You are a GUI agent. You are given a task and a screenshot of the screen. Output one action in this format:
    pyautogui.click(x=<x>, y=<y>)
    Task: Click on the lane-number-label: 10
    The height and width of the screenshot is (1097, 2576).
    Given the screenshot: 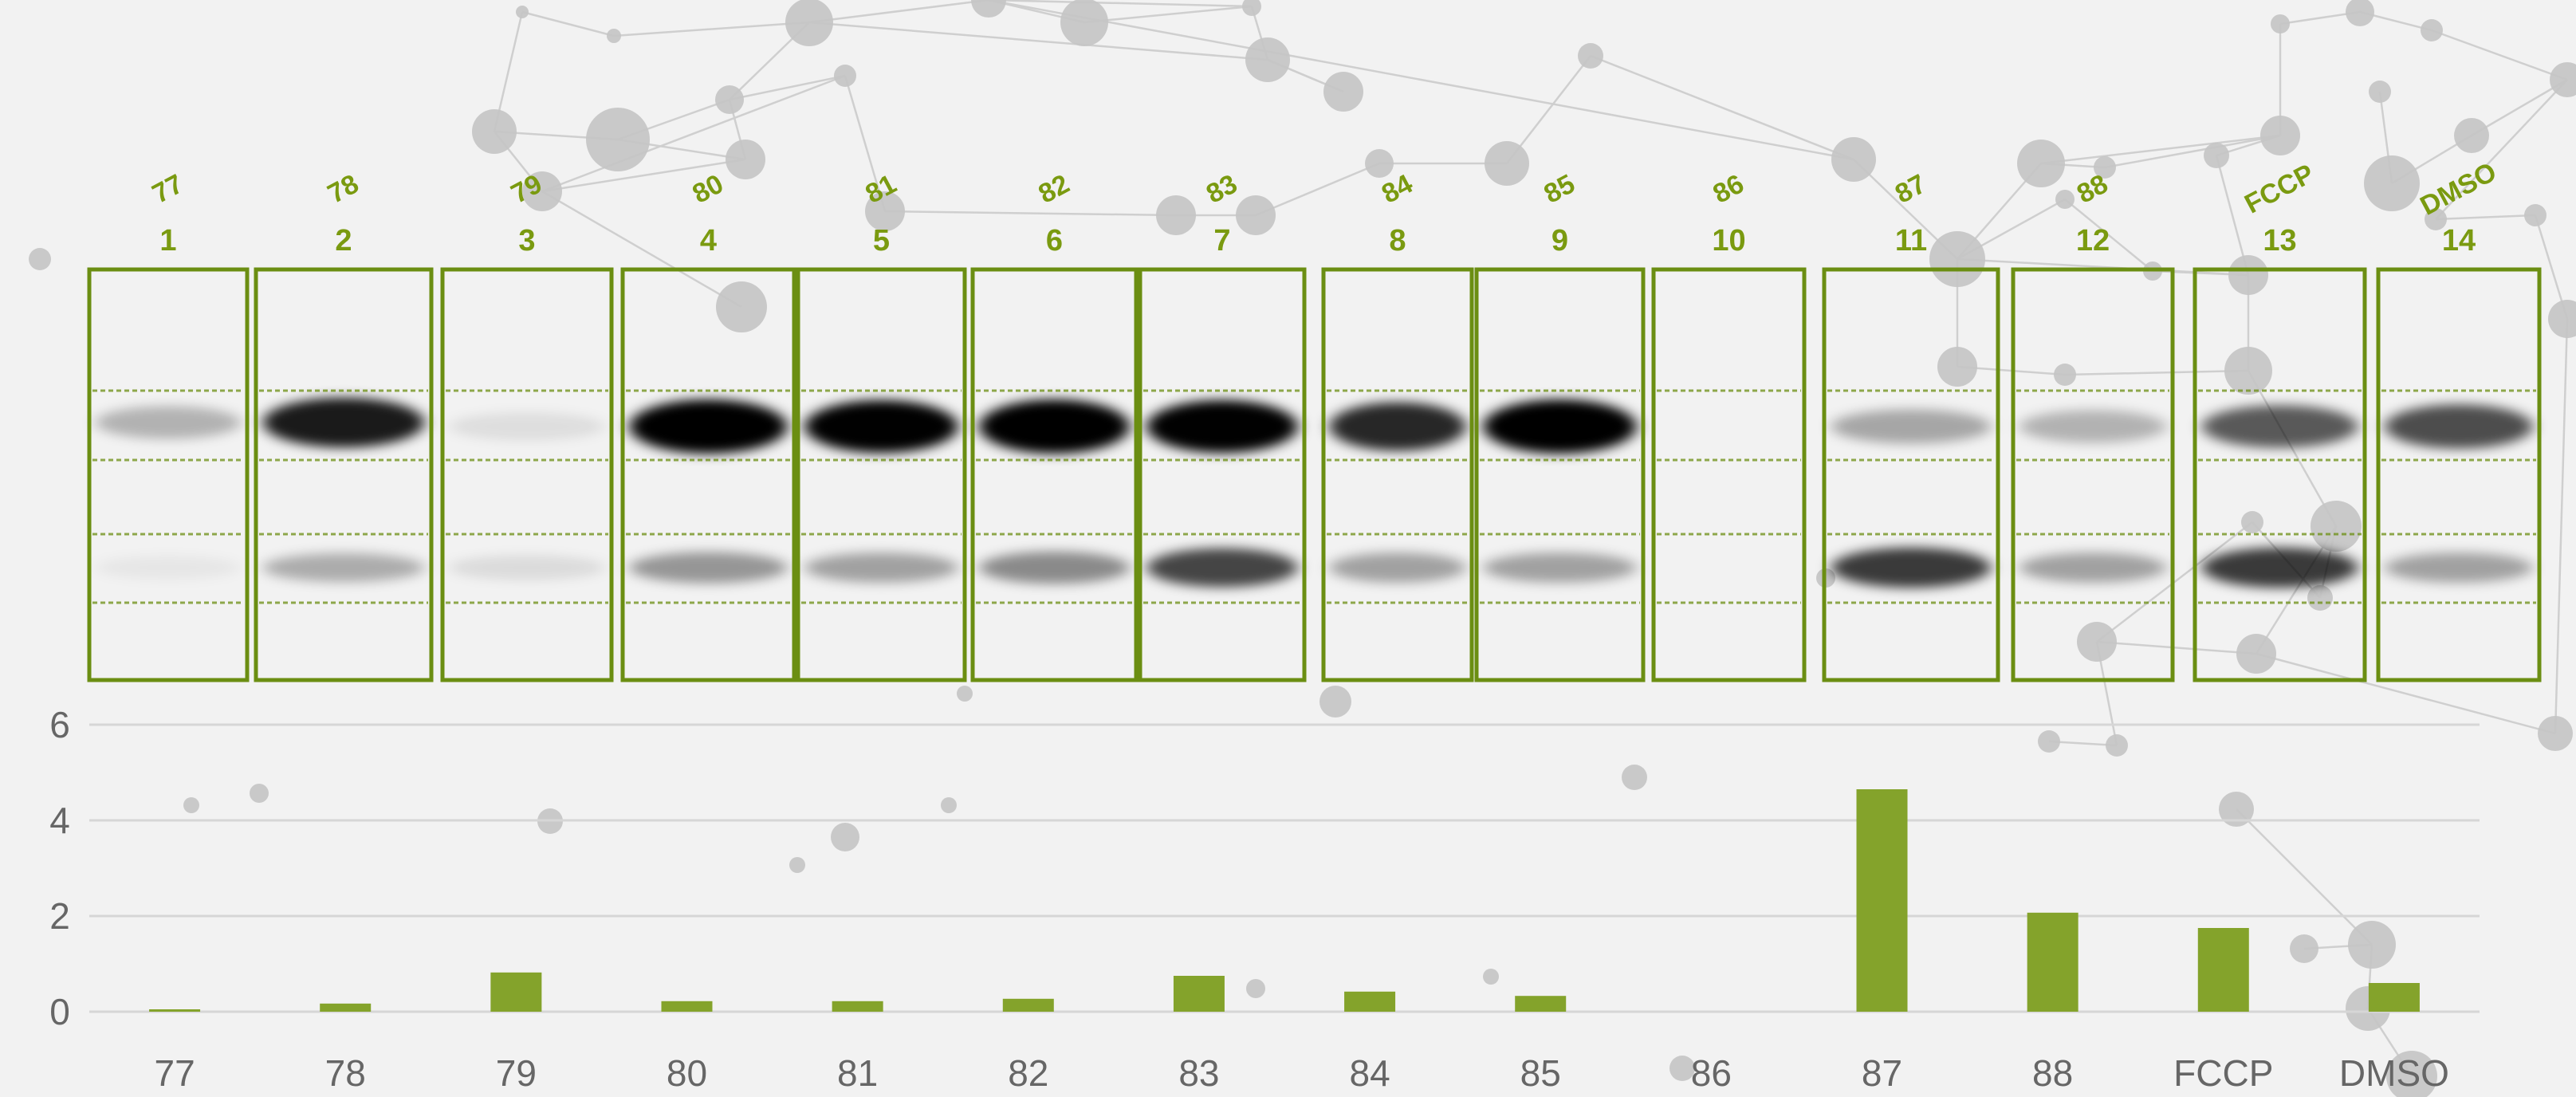 What is the action you would take?
    pyautogui.click(x=1729, y=241)
    